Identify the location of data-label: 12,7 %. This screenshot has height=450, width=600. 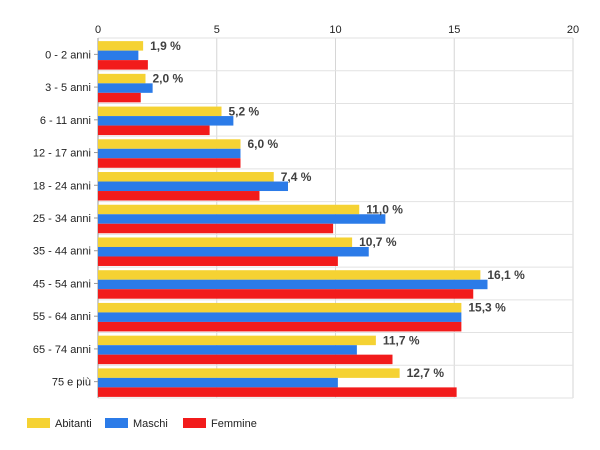
(426, 373).